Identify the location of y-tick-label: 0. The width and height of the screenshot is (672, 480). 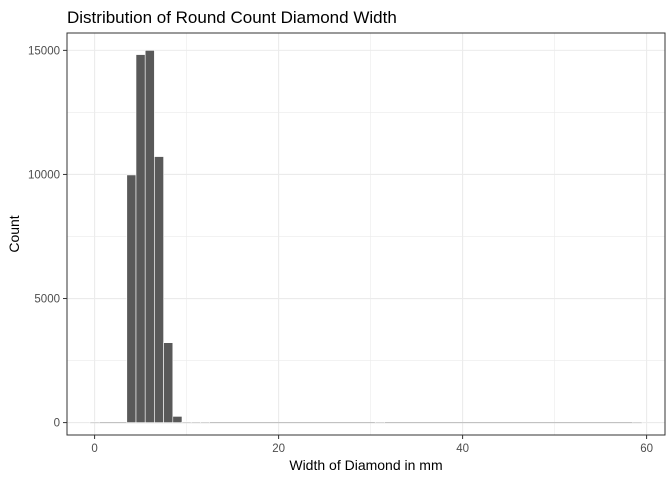
(57, 424).